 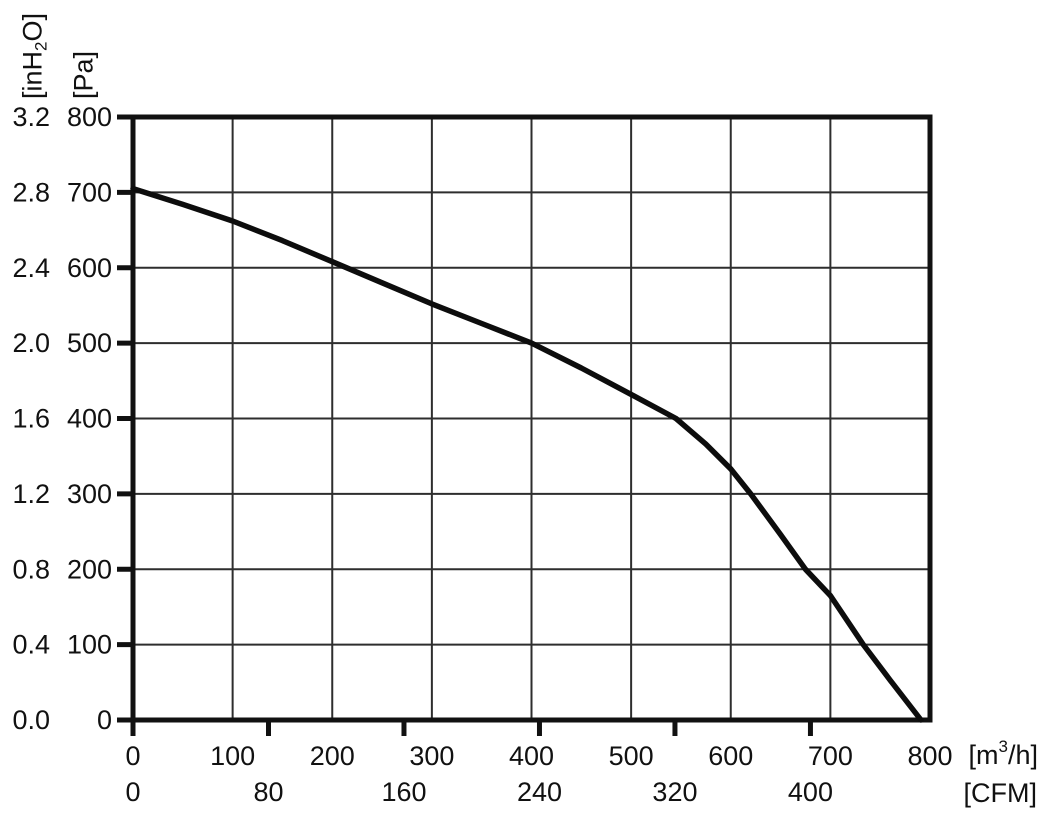 What do you see at coordinates (431, 756) in the screenshot?
I see `x-tick-label-m3h: 300` at bounding box center [431, 756].